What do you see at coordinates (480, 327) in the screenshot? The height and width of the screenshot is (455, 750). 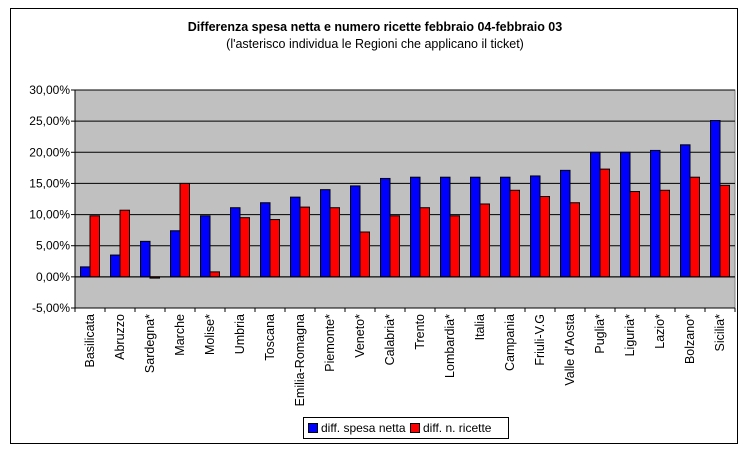 I see `x-tick-label: Italia` at bounding box center [480, 327].